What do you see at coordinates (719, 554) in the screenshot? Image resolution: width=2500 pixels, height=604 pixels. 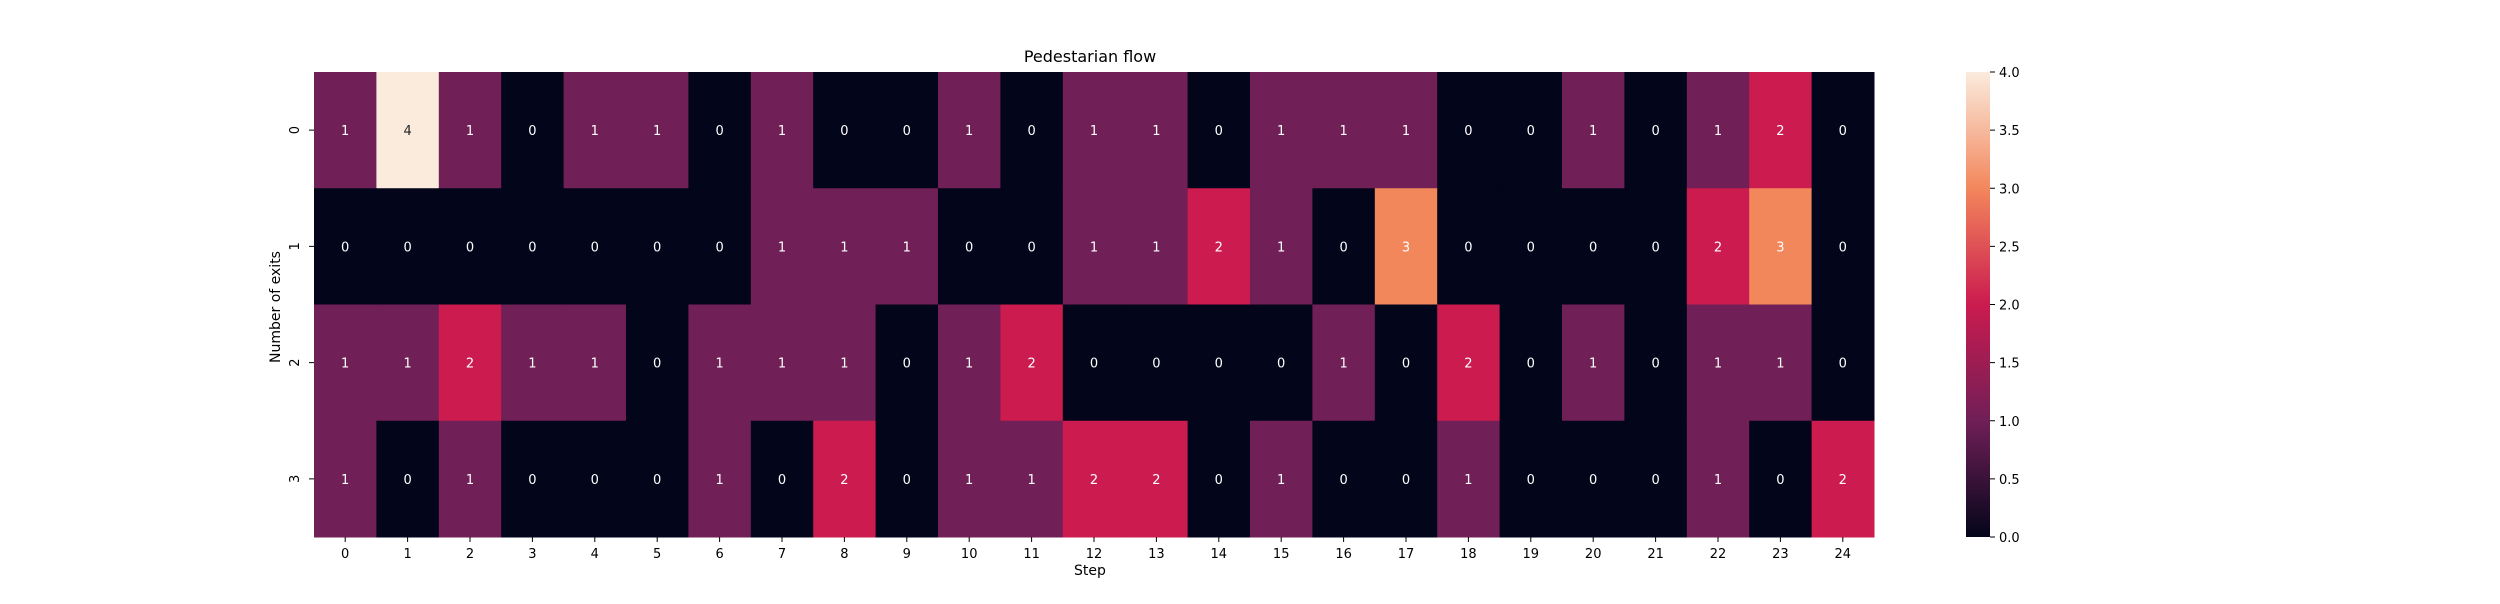 I see `x-tick-label: 6` at bounding box center [719, 554].